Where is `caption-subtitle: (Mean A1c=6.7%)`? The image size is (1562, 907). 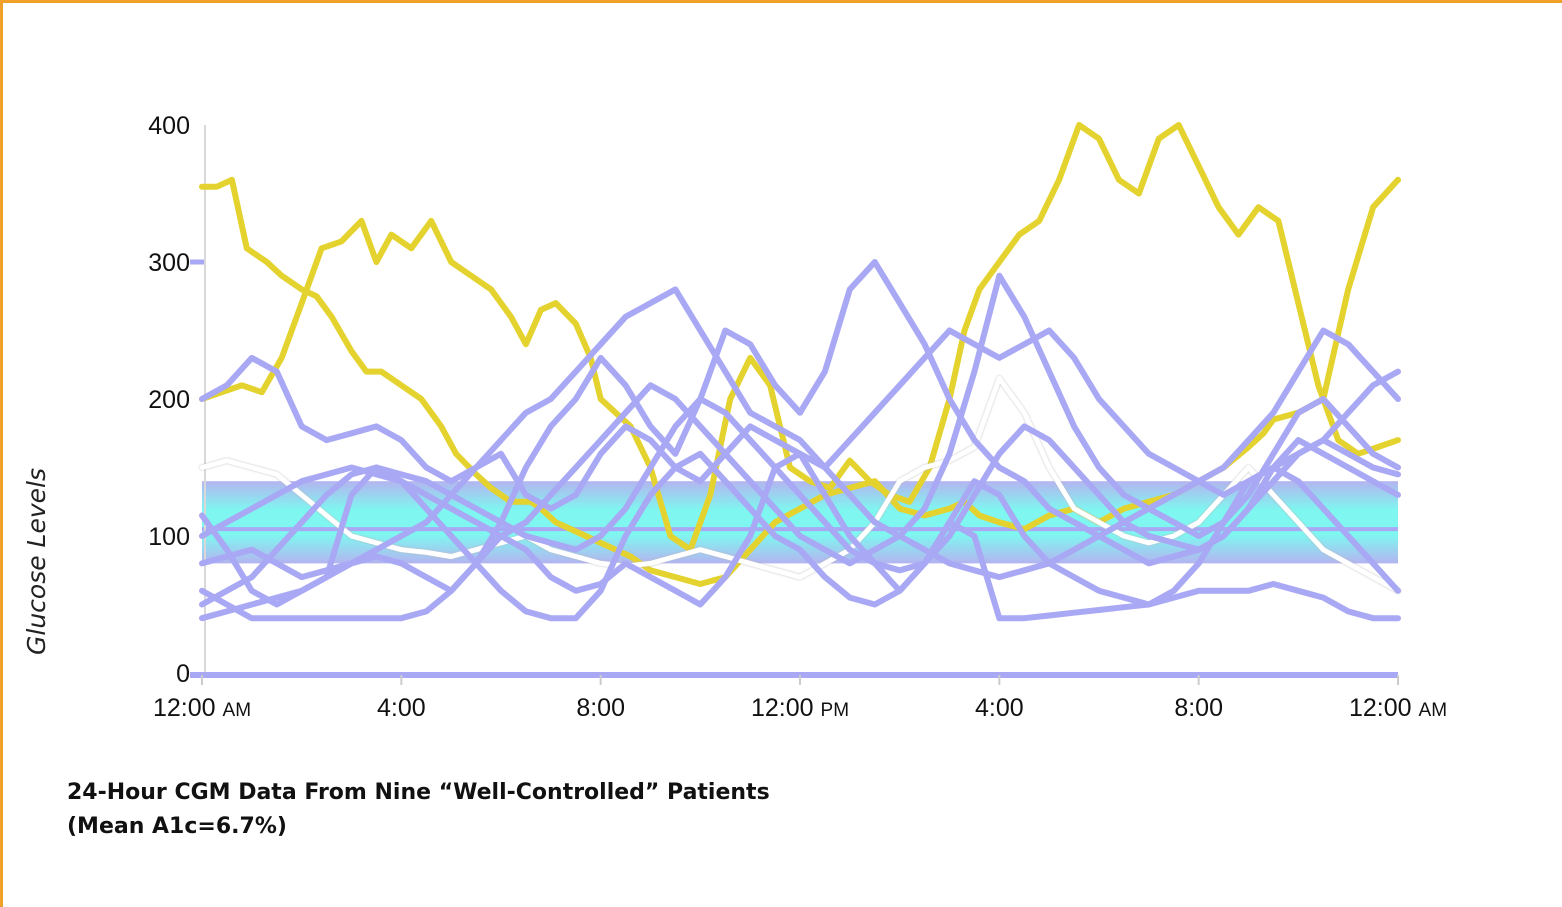 caption-subtitle: (Mean A1c=6.7%) is located at coordinates (177, 826).